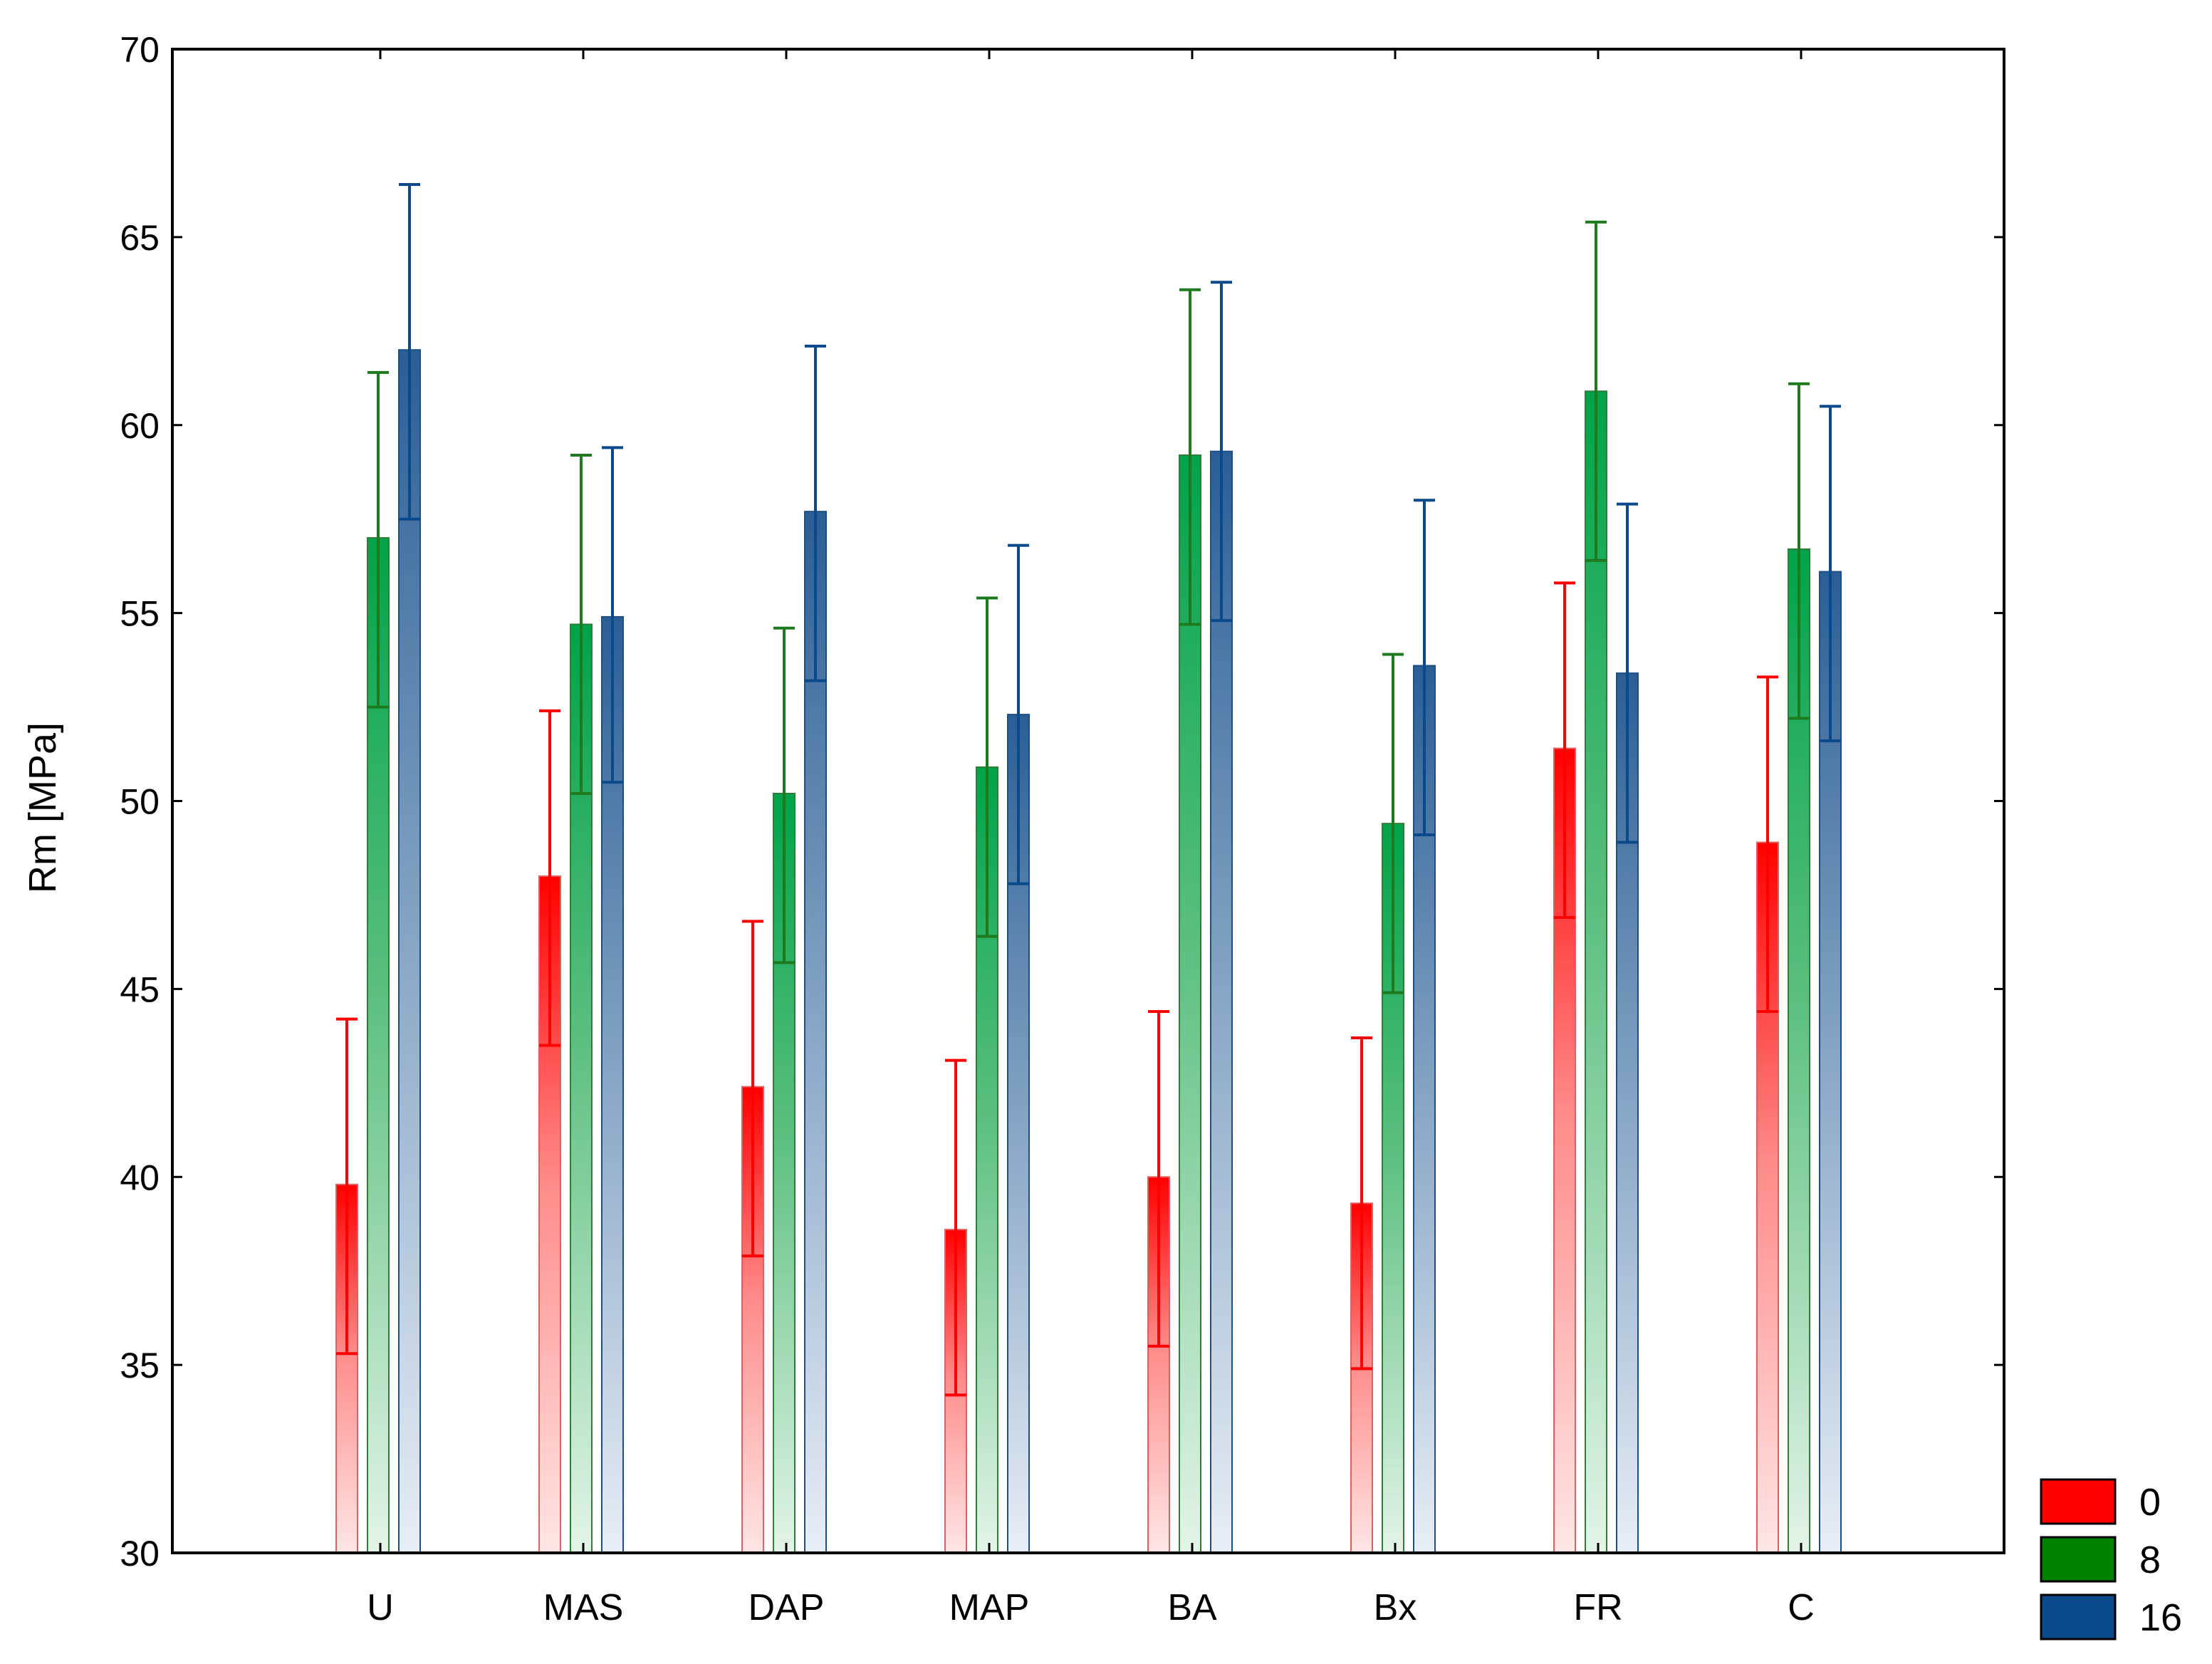 The width and height of the screenshot is (2212, 1664). What do you see at coordinates (2150, 1560) in the screenshot?
I see `legend-label-8: 8` at bounding box center [2150, 1560].